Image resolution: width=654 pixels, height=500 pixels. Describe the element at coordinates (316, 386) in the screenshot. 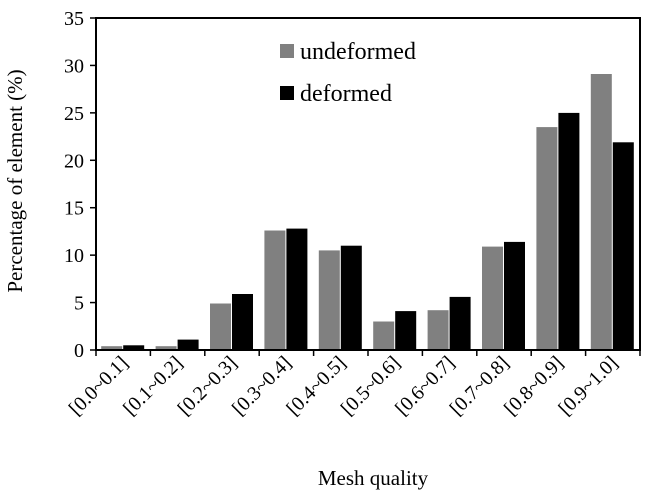

I see `x-tick-label: [0.4~0.5]` at that location.